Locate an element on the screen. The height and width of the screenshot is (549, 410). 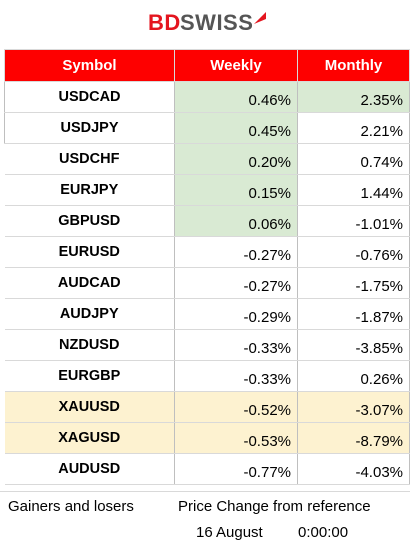
table-row: AUDCAD -0.27% -1.75% is located at coordinates (207, 283).